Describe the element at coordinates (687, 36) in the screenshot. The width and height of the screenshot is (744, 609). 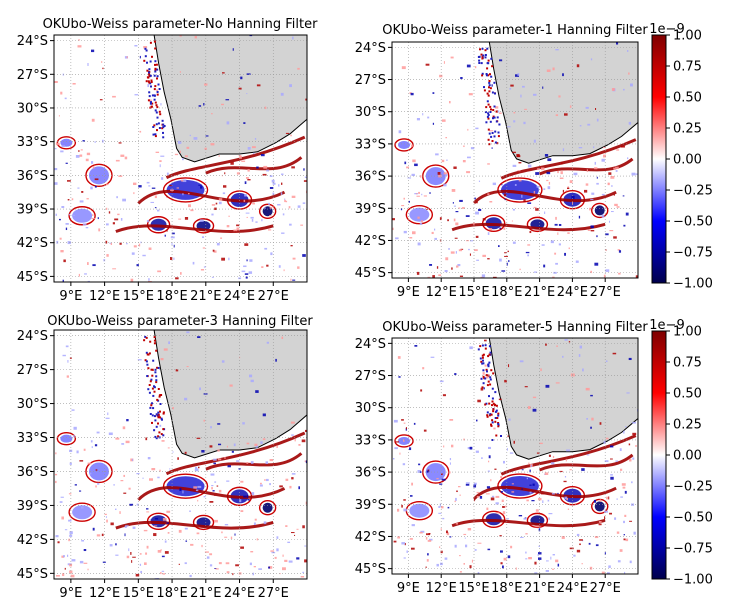
I see `colorbar-tick-label-1: 1.00` at that location.